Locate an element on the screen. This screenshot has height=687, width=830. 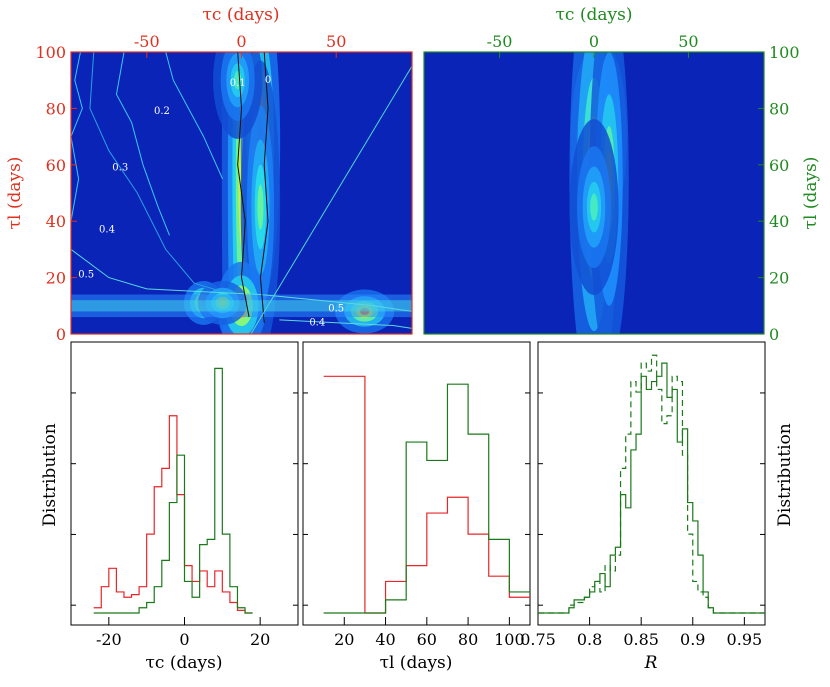
heatmap-right-hotspots is located at coordinates (599, 193).